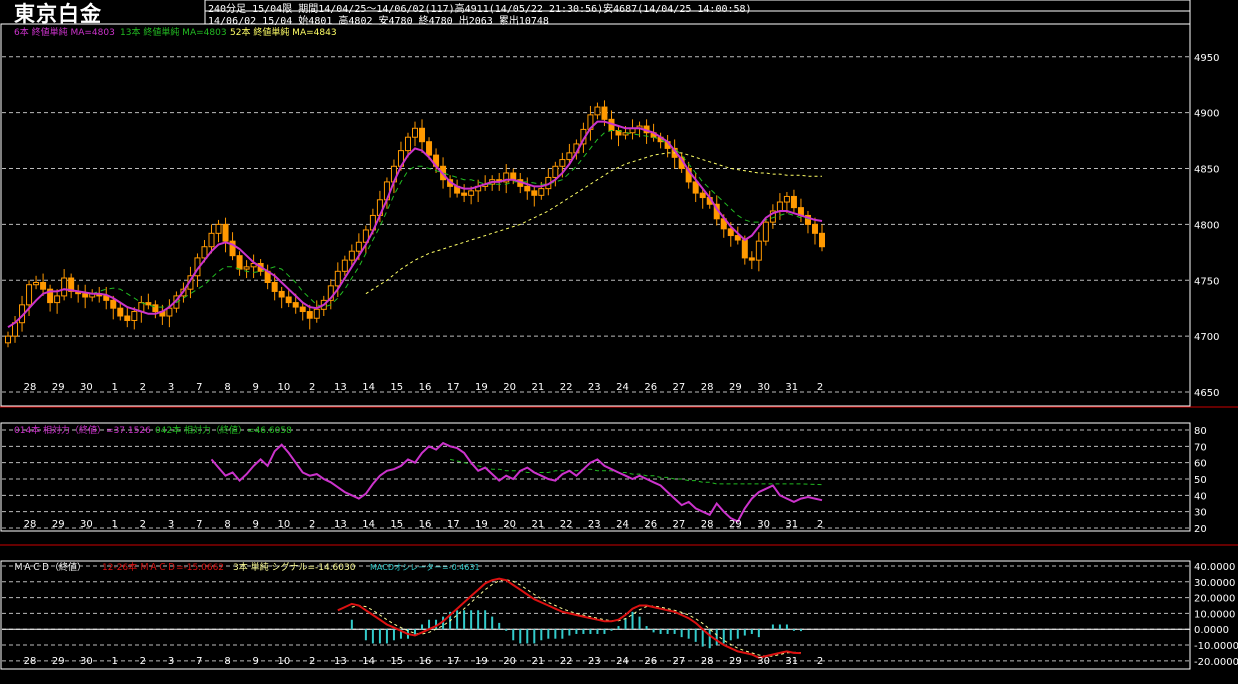 This screenshot has width=1238, height=684. Describe the element at coordinates (340, 524) in the screenshot. I see `rsi-date-label: 13` at that location.